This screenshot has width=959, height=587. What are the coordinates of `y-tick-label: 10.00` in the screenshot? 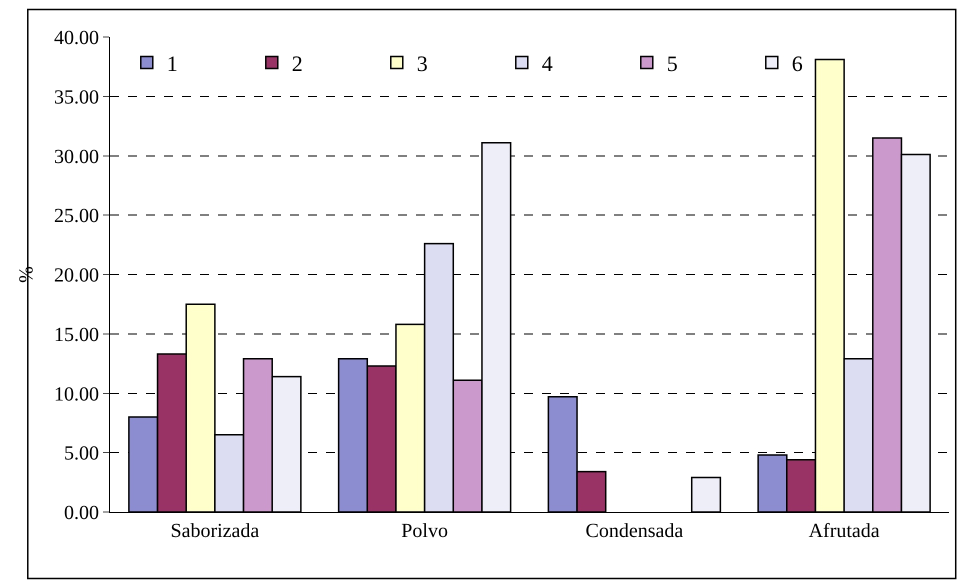 It's located at (76, 394).